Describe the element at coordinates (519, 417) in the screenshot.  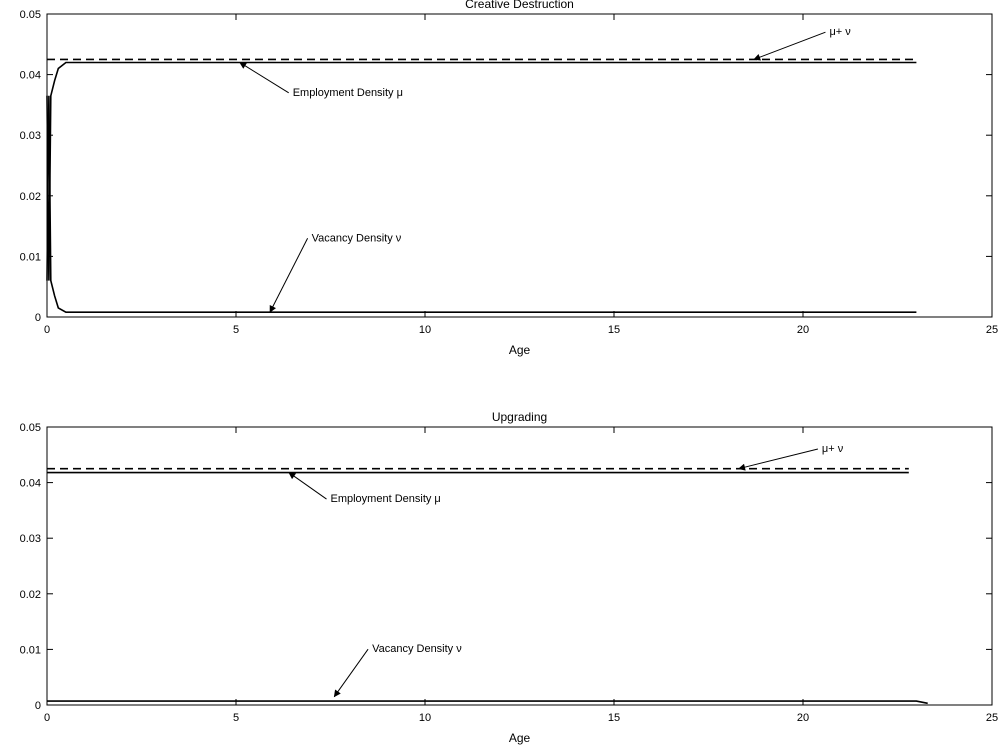
I see `chart-title: Upgrading` at that location.